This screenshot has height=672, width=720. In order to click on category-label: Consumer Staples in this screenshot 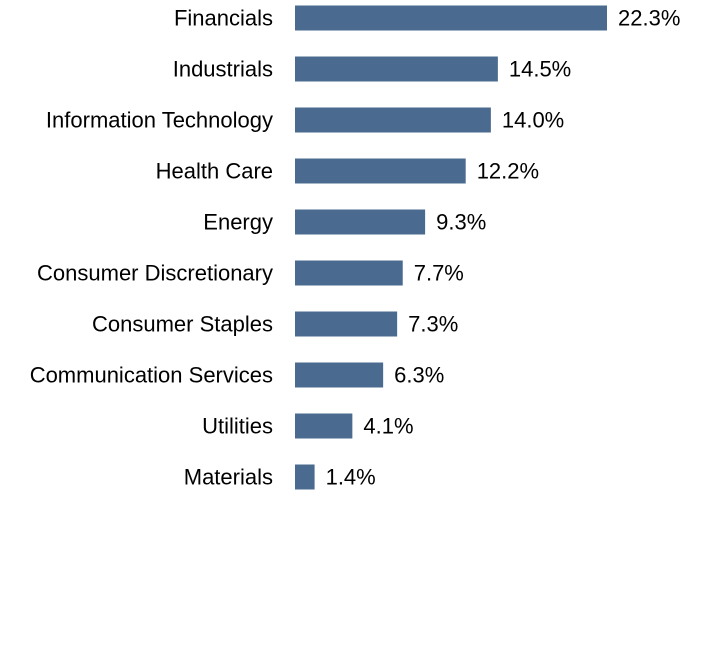, I will do `click(182, 324)`.